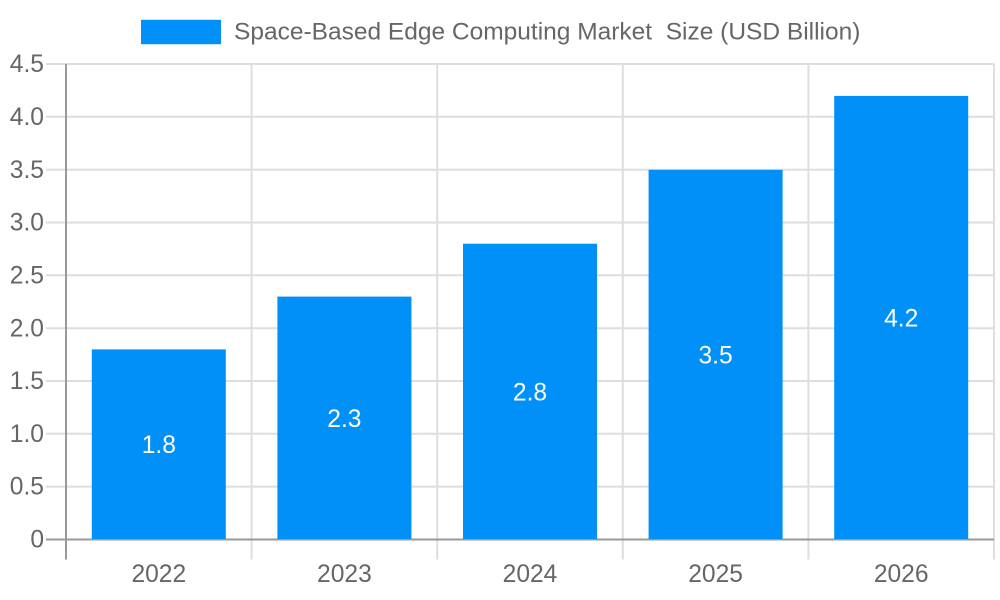 This screenshot has height=600, width=1000. Describe the element at coordinates (37, 540) in the screenshot. I see `svg-text: 0` at that location.